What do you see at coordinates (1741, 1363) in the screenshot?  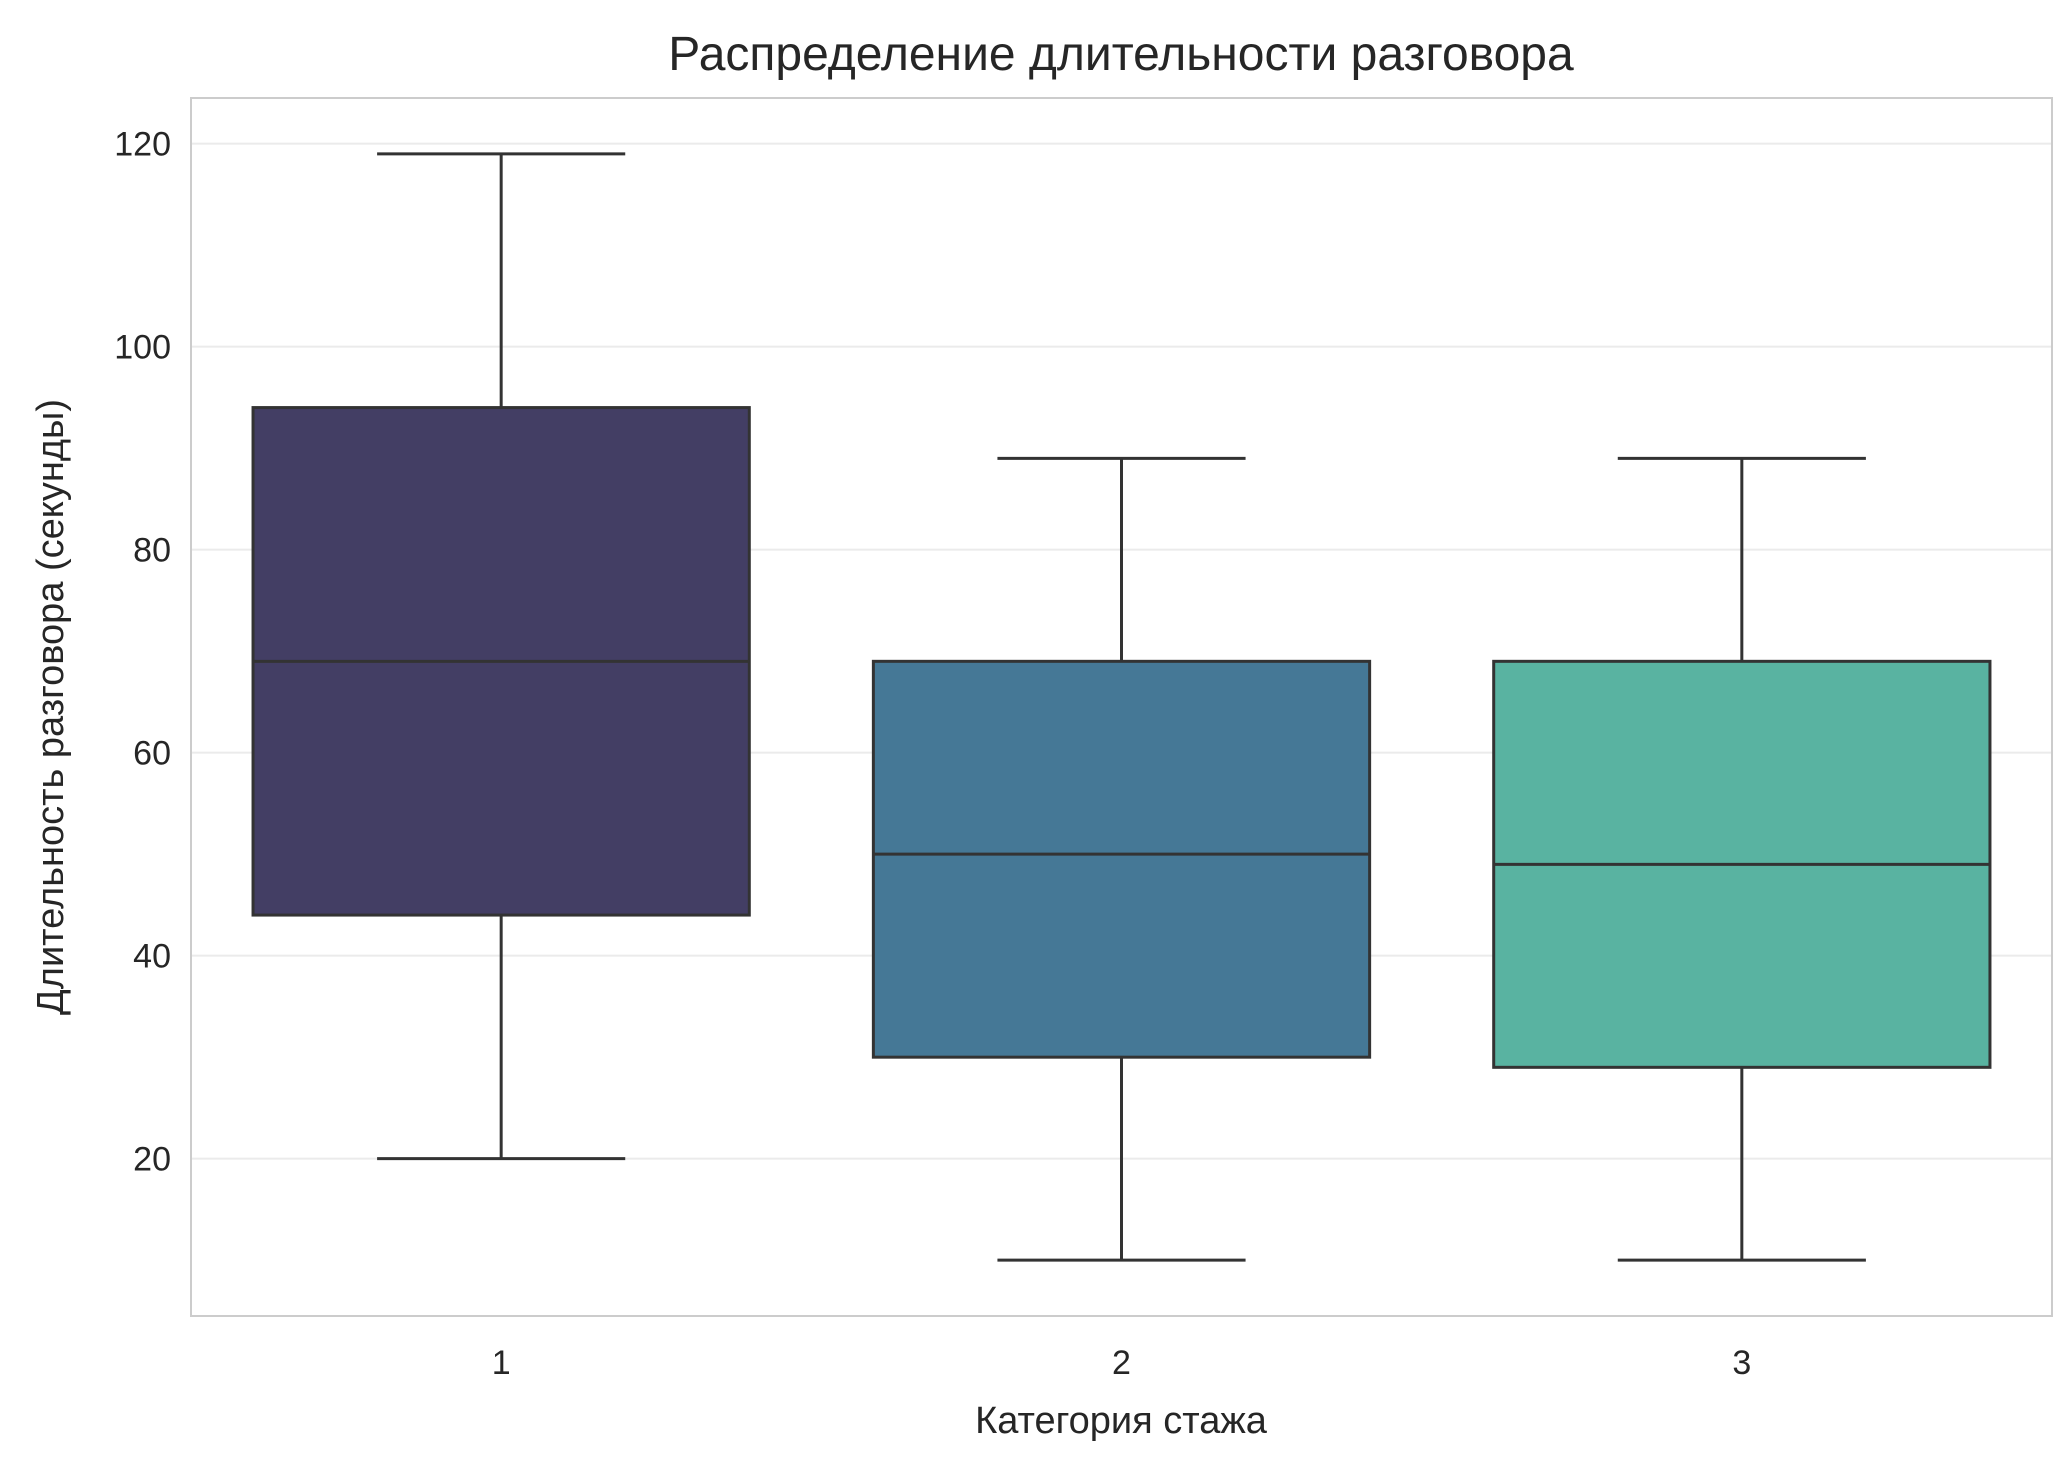 I see `x-tick-label-3: 3` at bounding box center [1741, 1363].